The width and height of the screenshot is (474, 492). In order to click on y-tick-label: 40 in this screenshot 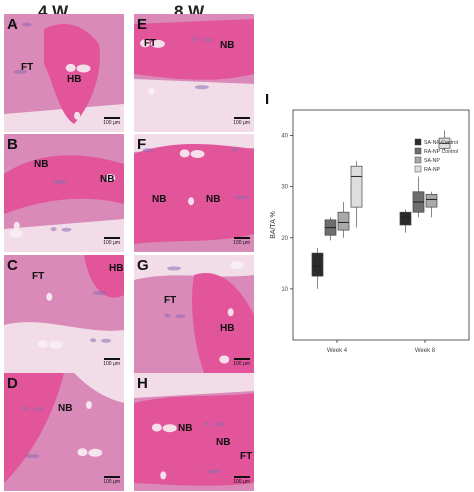, I will do `click(284, 137)`.